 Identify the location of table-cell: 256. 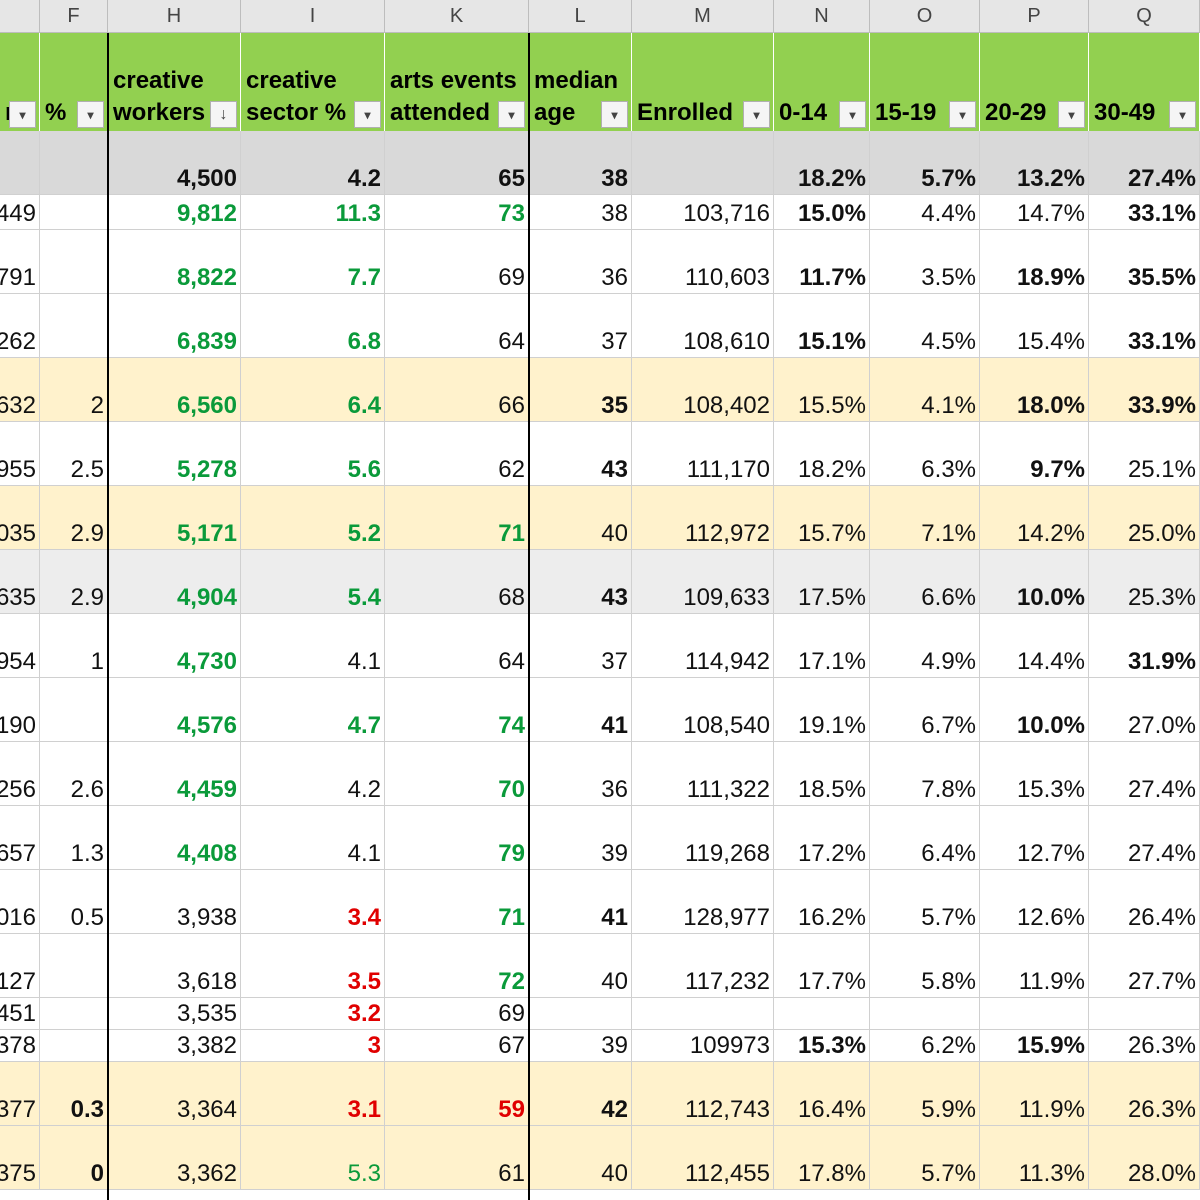
(20, 774).